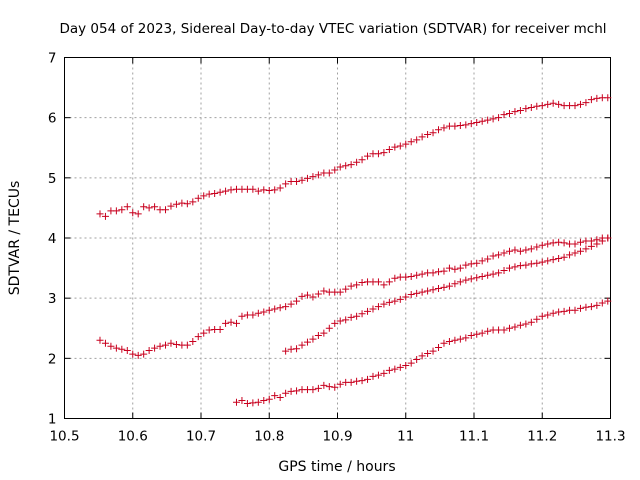 The height and width of the screenshot is (480, 640). What do you see at coordinates (52, 239) in the screenshot?
I see `y-tick-label: 4` at bounding box center [52, 239].